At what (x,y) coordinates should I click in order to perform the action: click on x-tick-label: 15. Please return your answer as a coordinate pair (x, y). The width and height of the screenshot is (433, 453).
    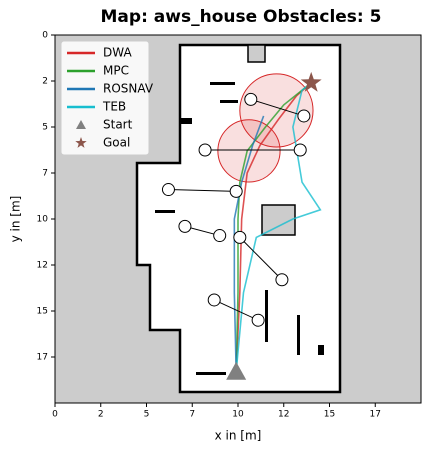
    Looking at the image, I should click on (329, 415).